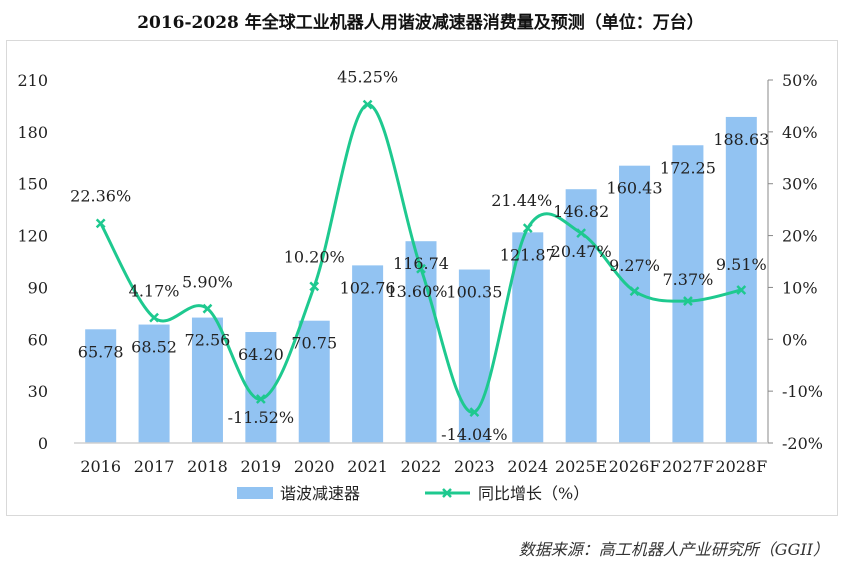  What do you see at coordinates (741, 139) in the screenshot?
I see `bar-label: 188.63` at bounding box center [741, 139].